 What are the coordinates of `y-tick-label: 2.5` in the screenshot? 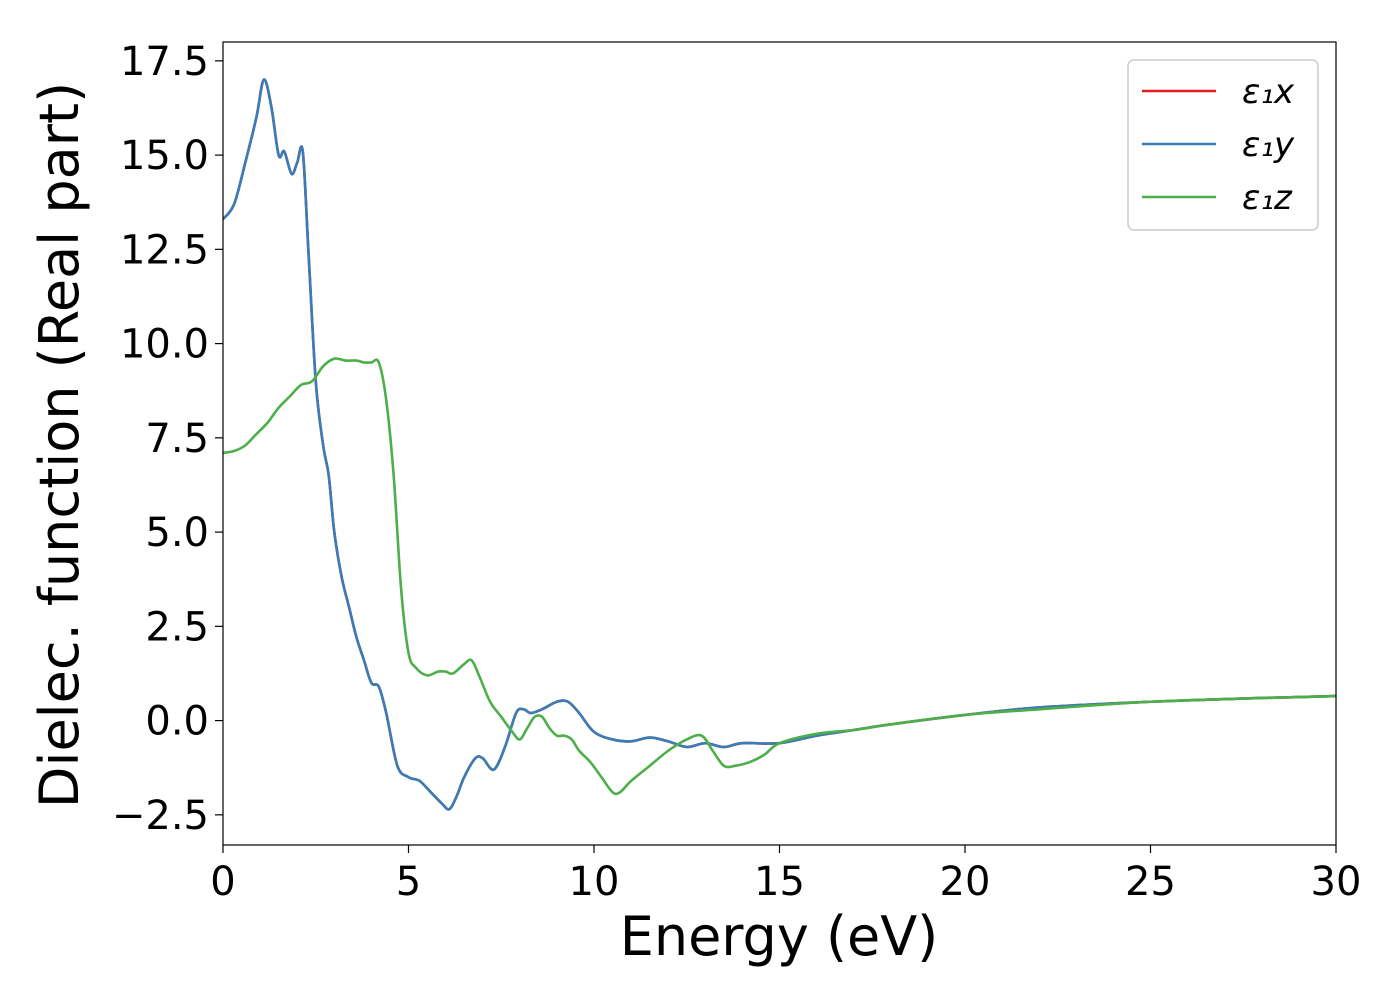 It's located at (177, 627).